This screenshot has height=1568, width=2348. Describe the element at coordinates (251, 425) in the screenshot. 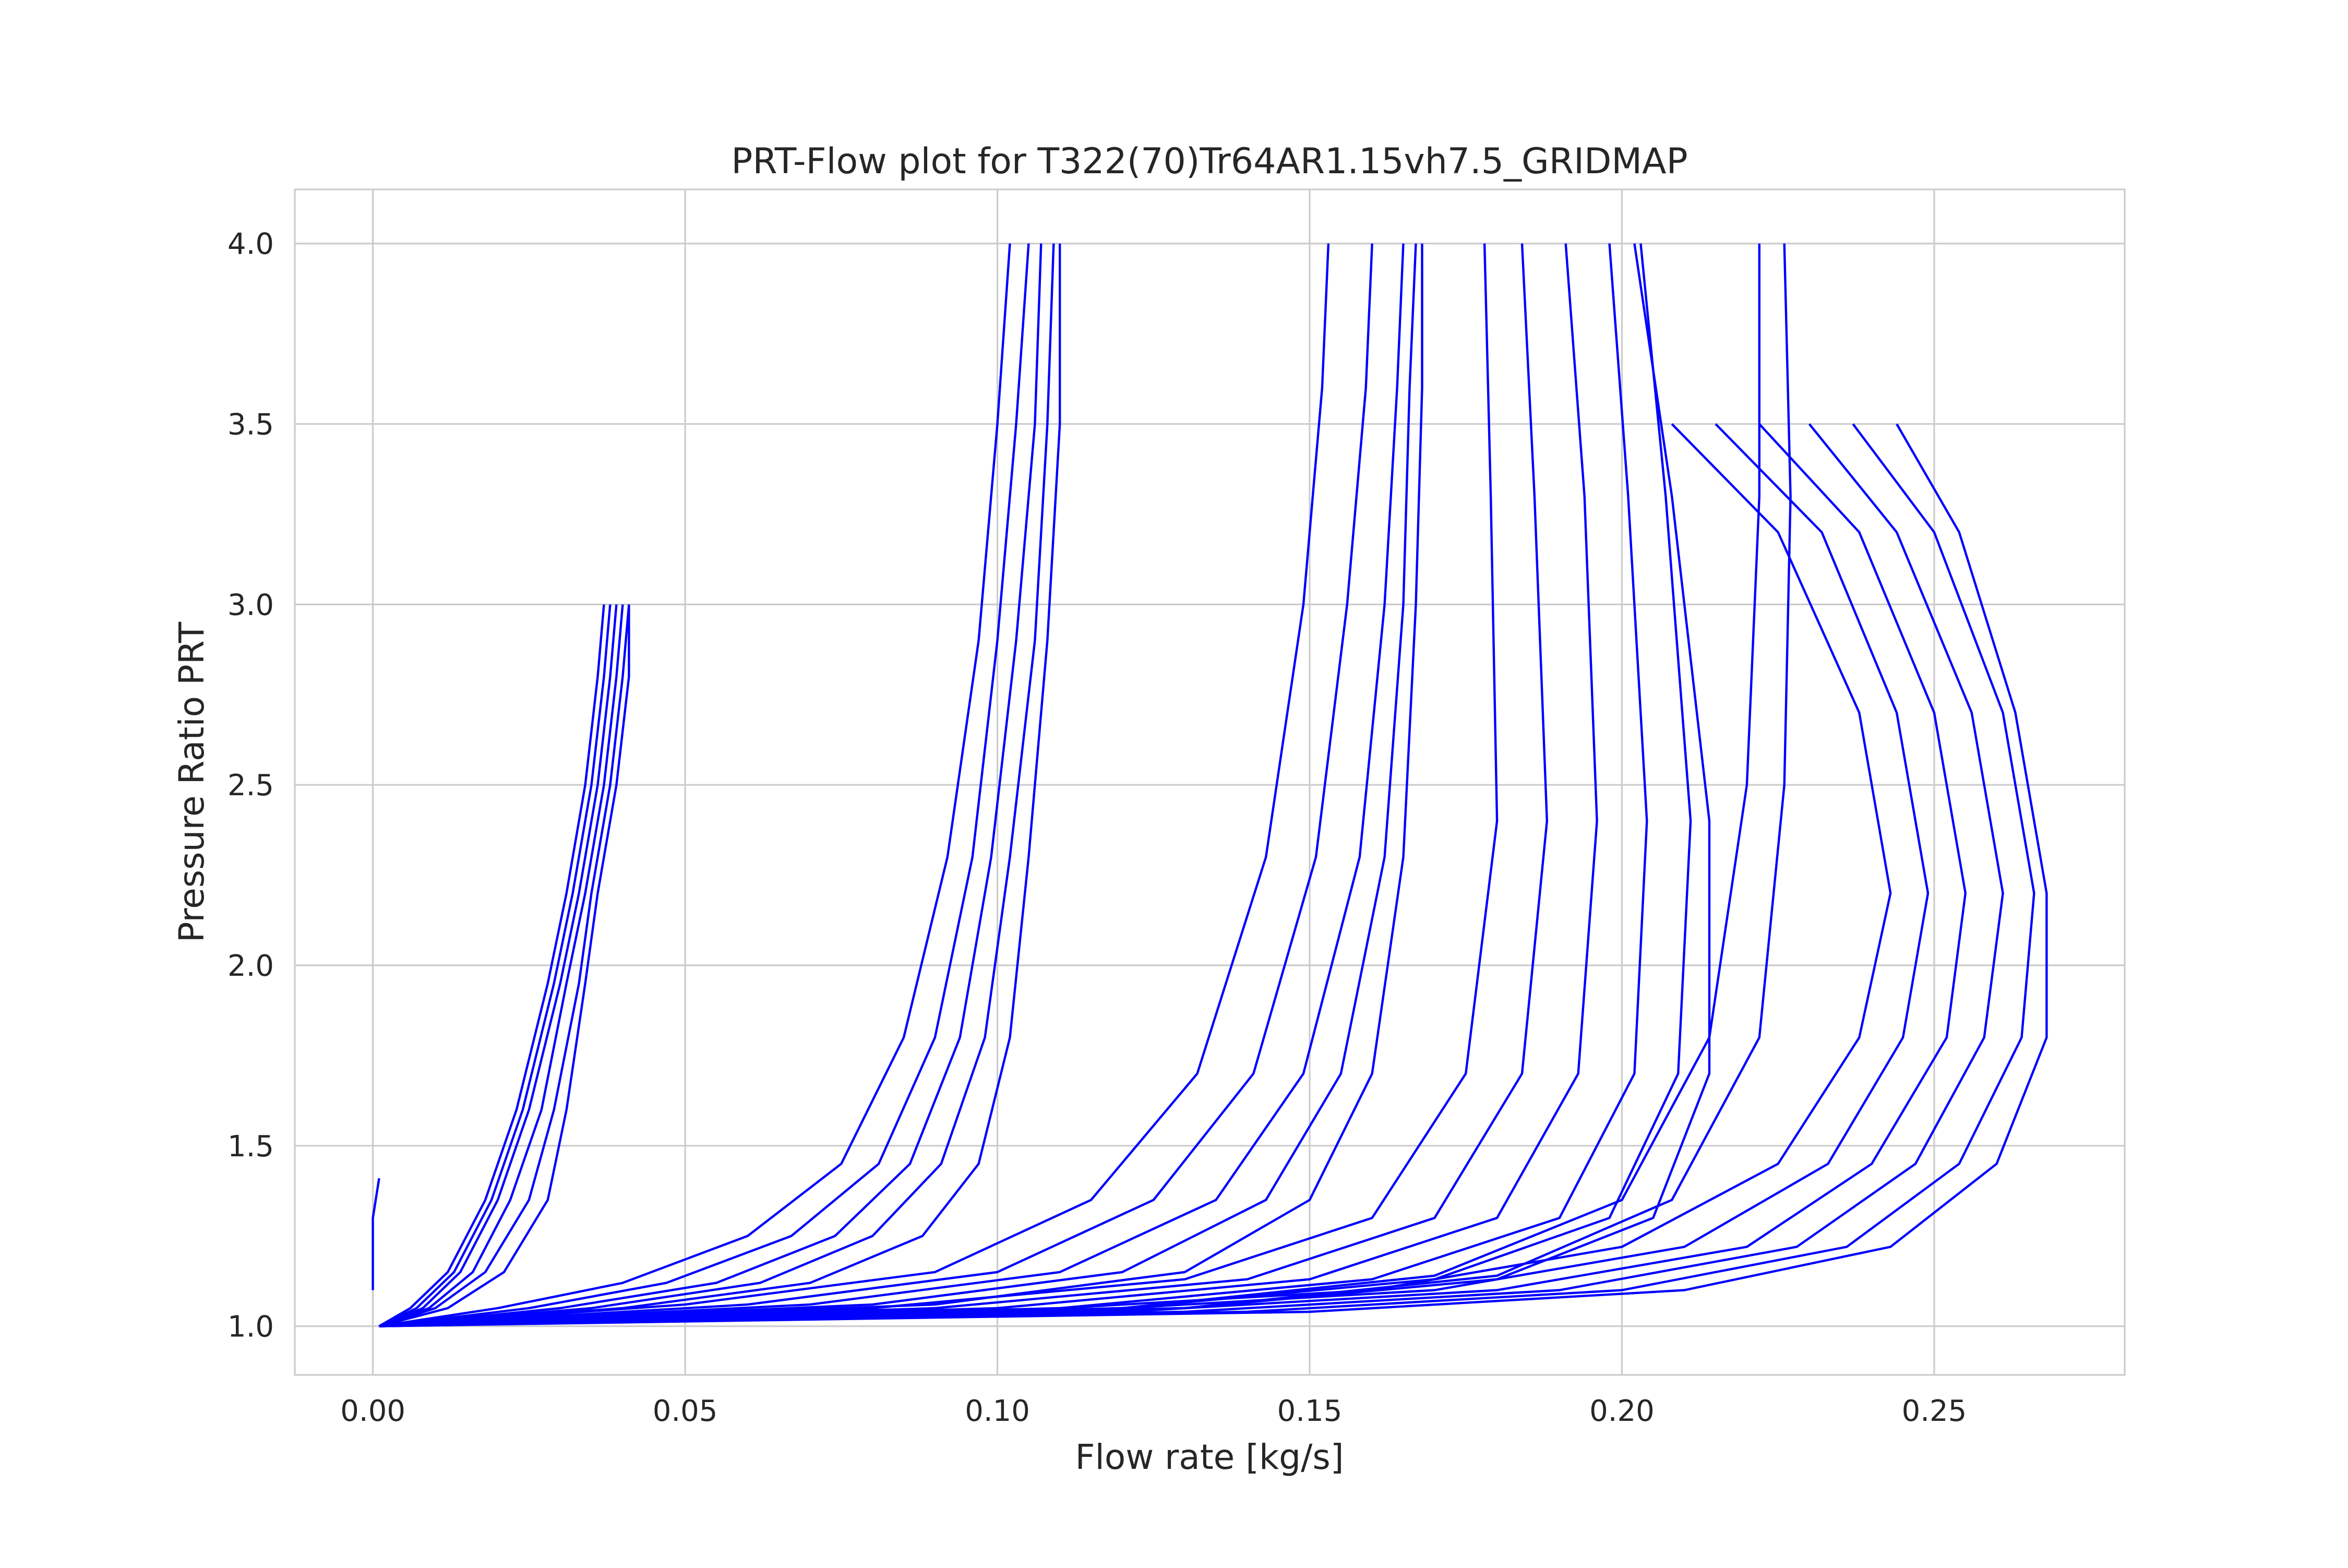

I see `y-tick-label: 3.5` at that location.